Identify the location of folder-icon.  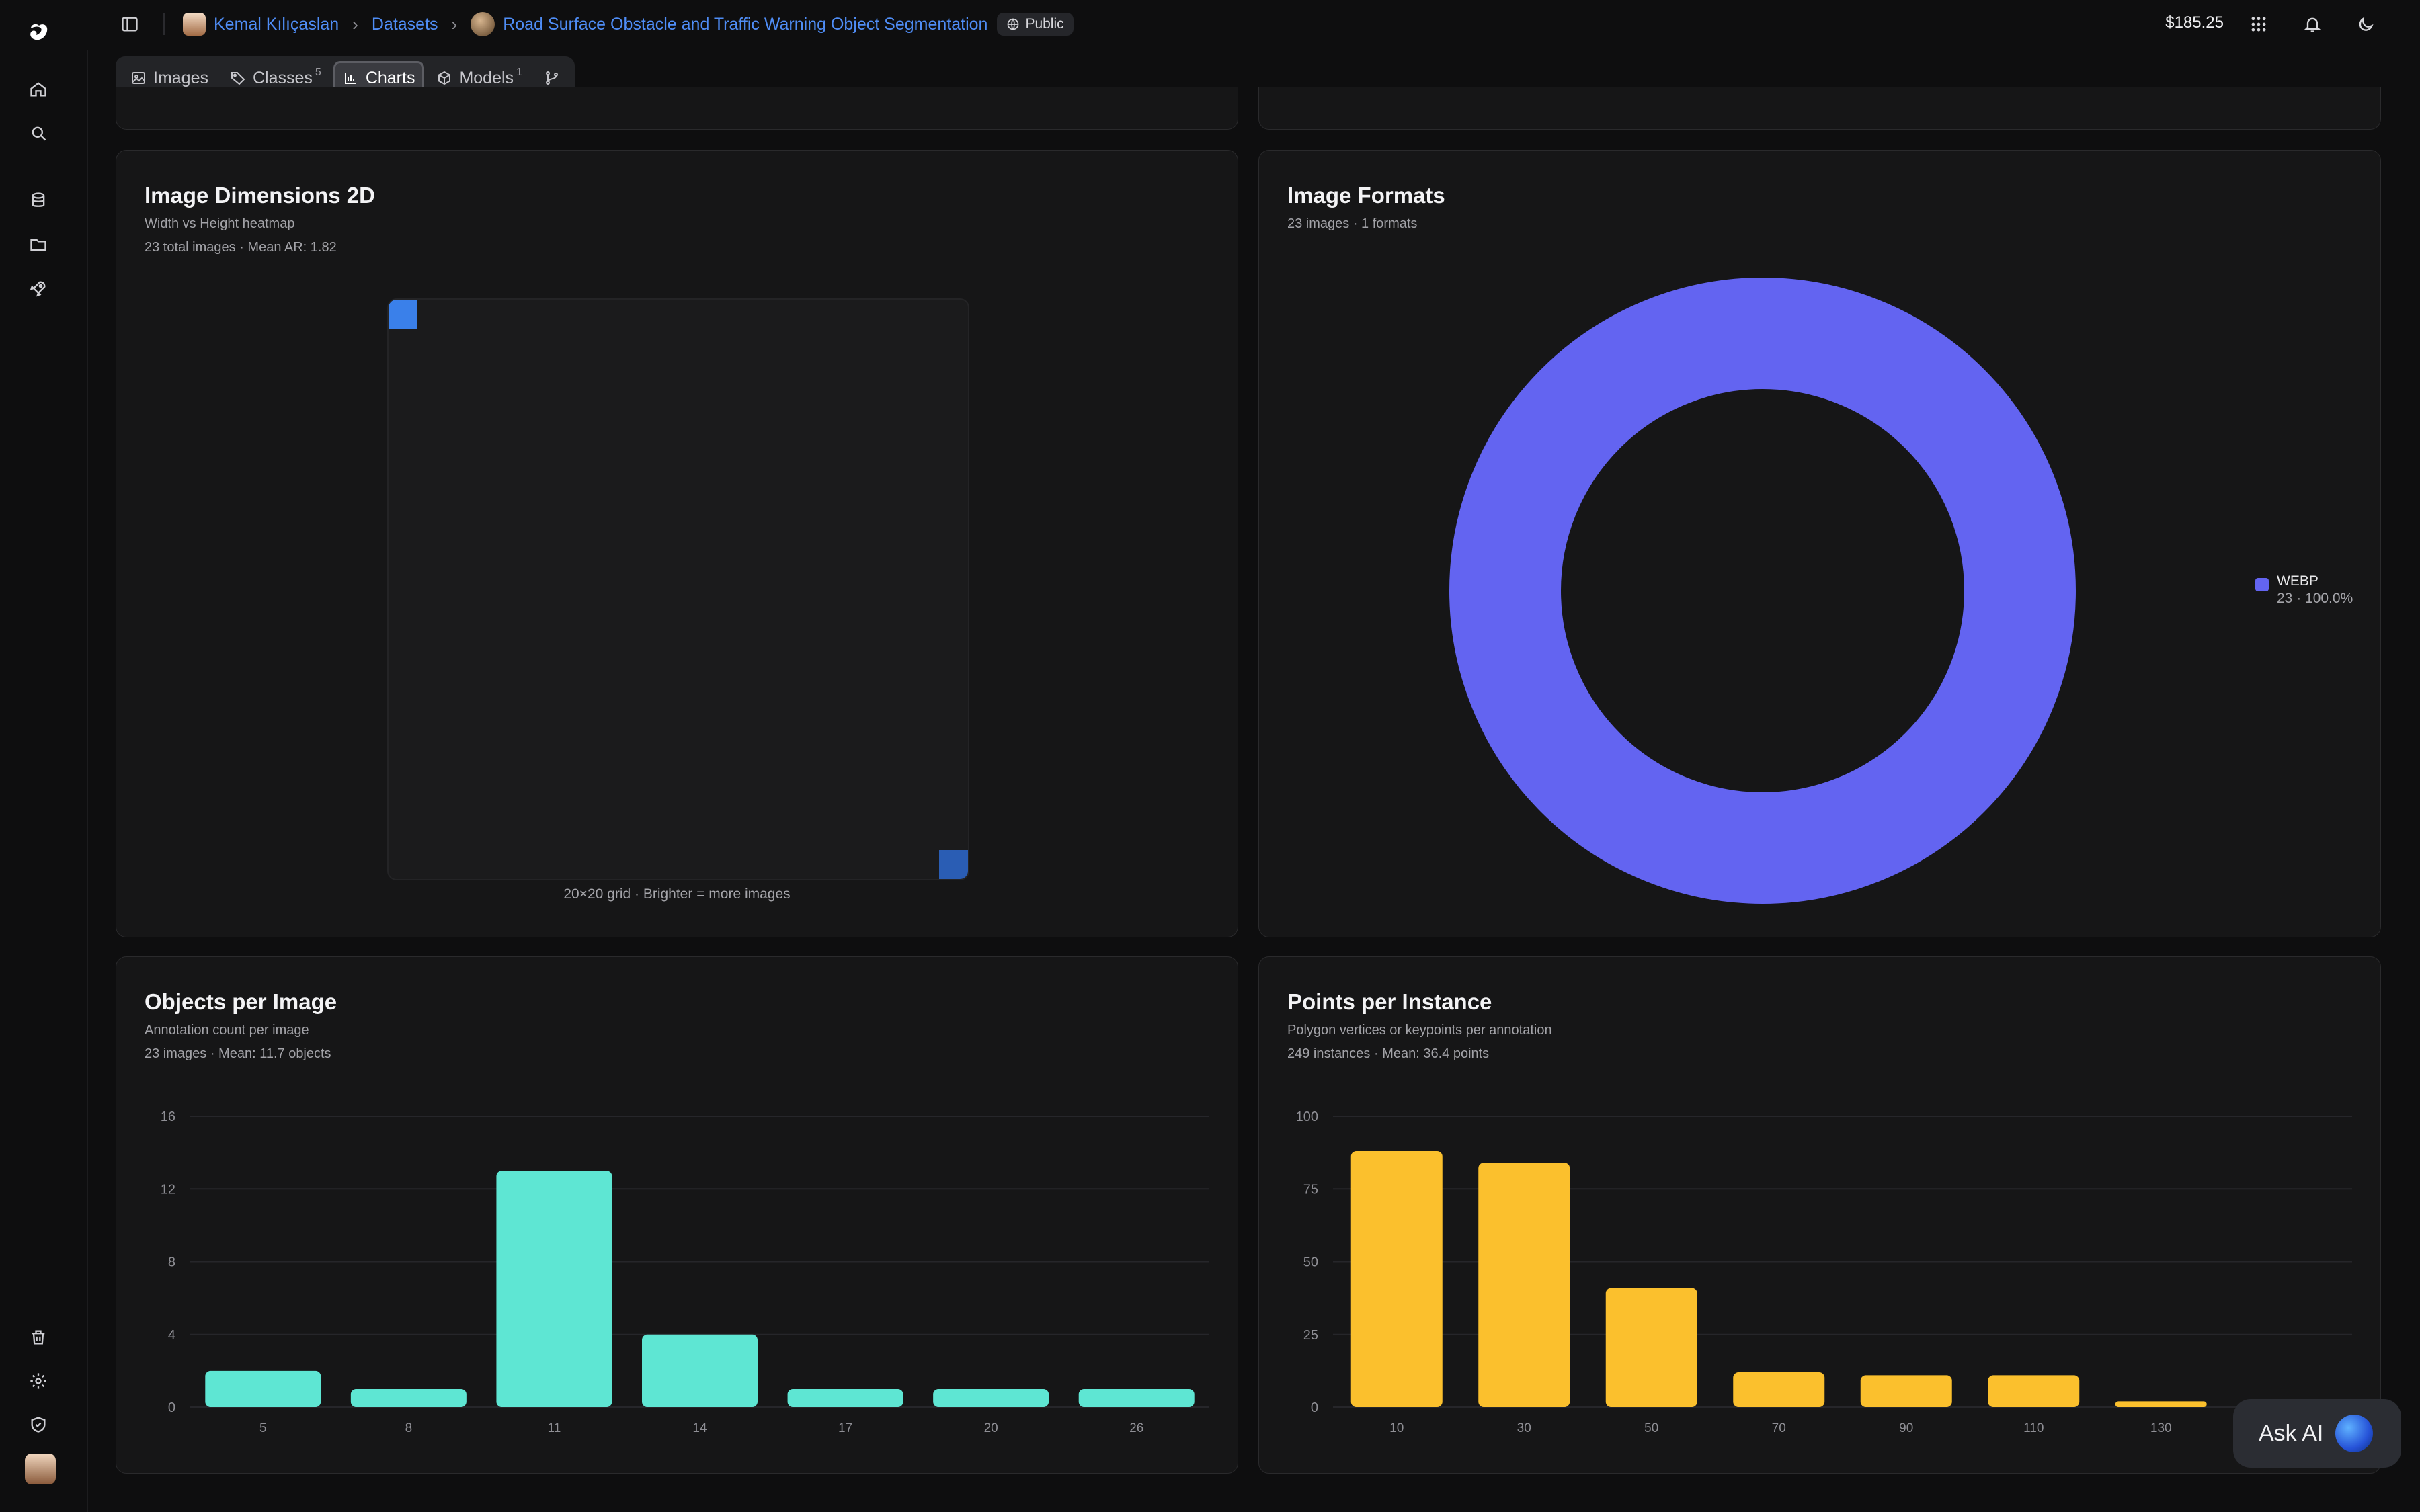
(38, 245).